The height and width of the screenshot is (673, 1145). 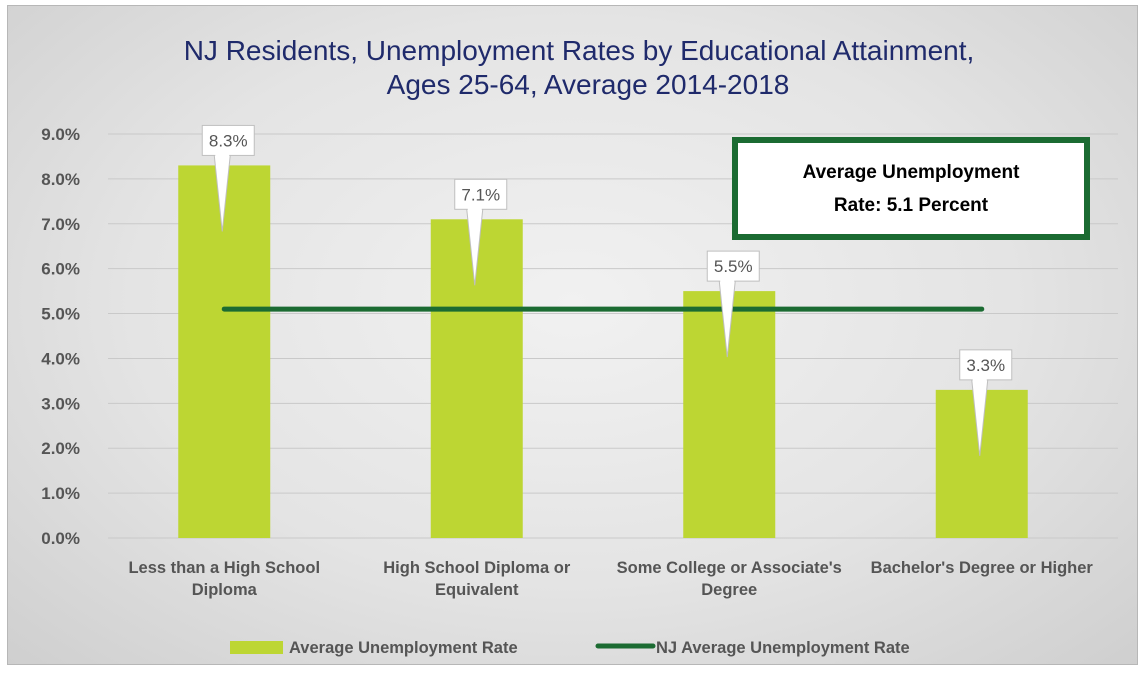 What do you see at coordinates (224, 568) in the screenshot?
I see `x-tick-label: Less than a High School` at bounding box center [224, 568].